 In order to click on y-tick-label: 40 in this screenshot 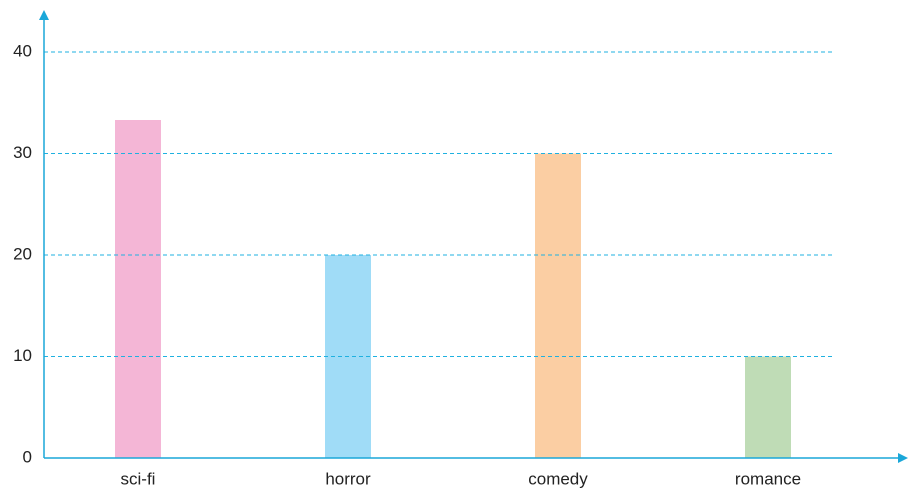, I will do `click(22, 50)`.